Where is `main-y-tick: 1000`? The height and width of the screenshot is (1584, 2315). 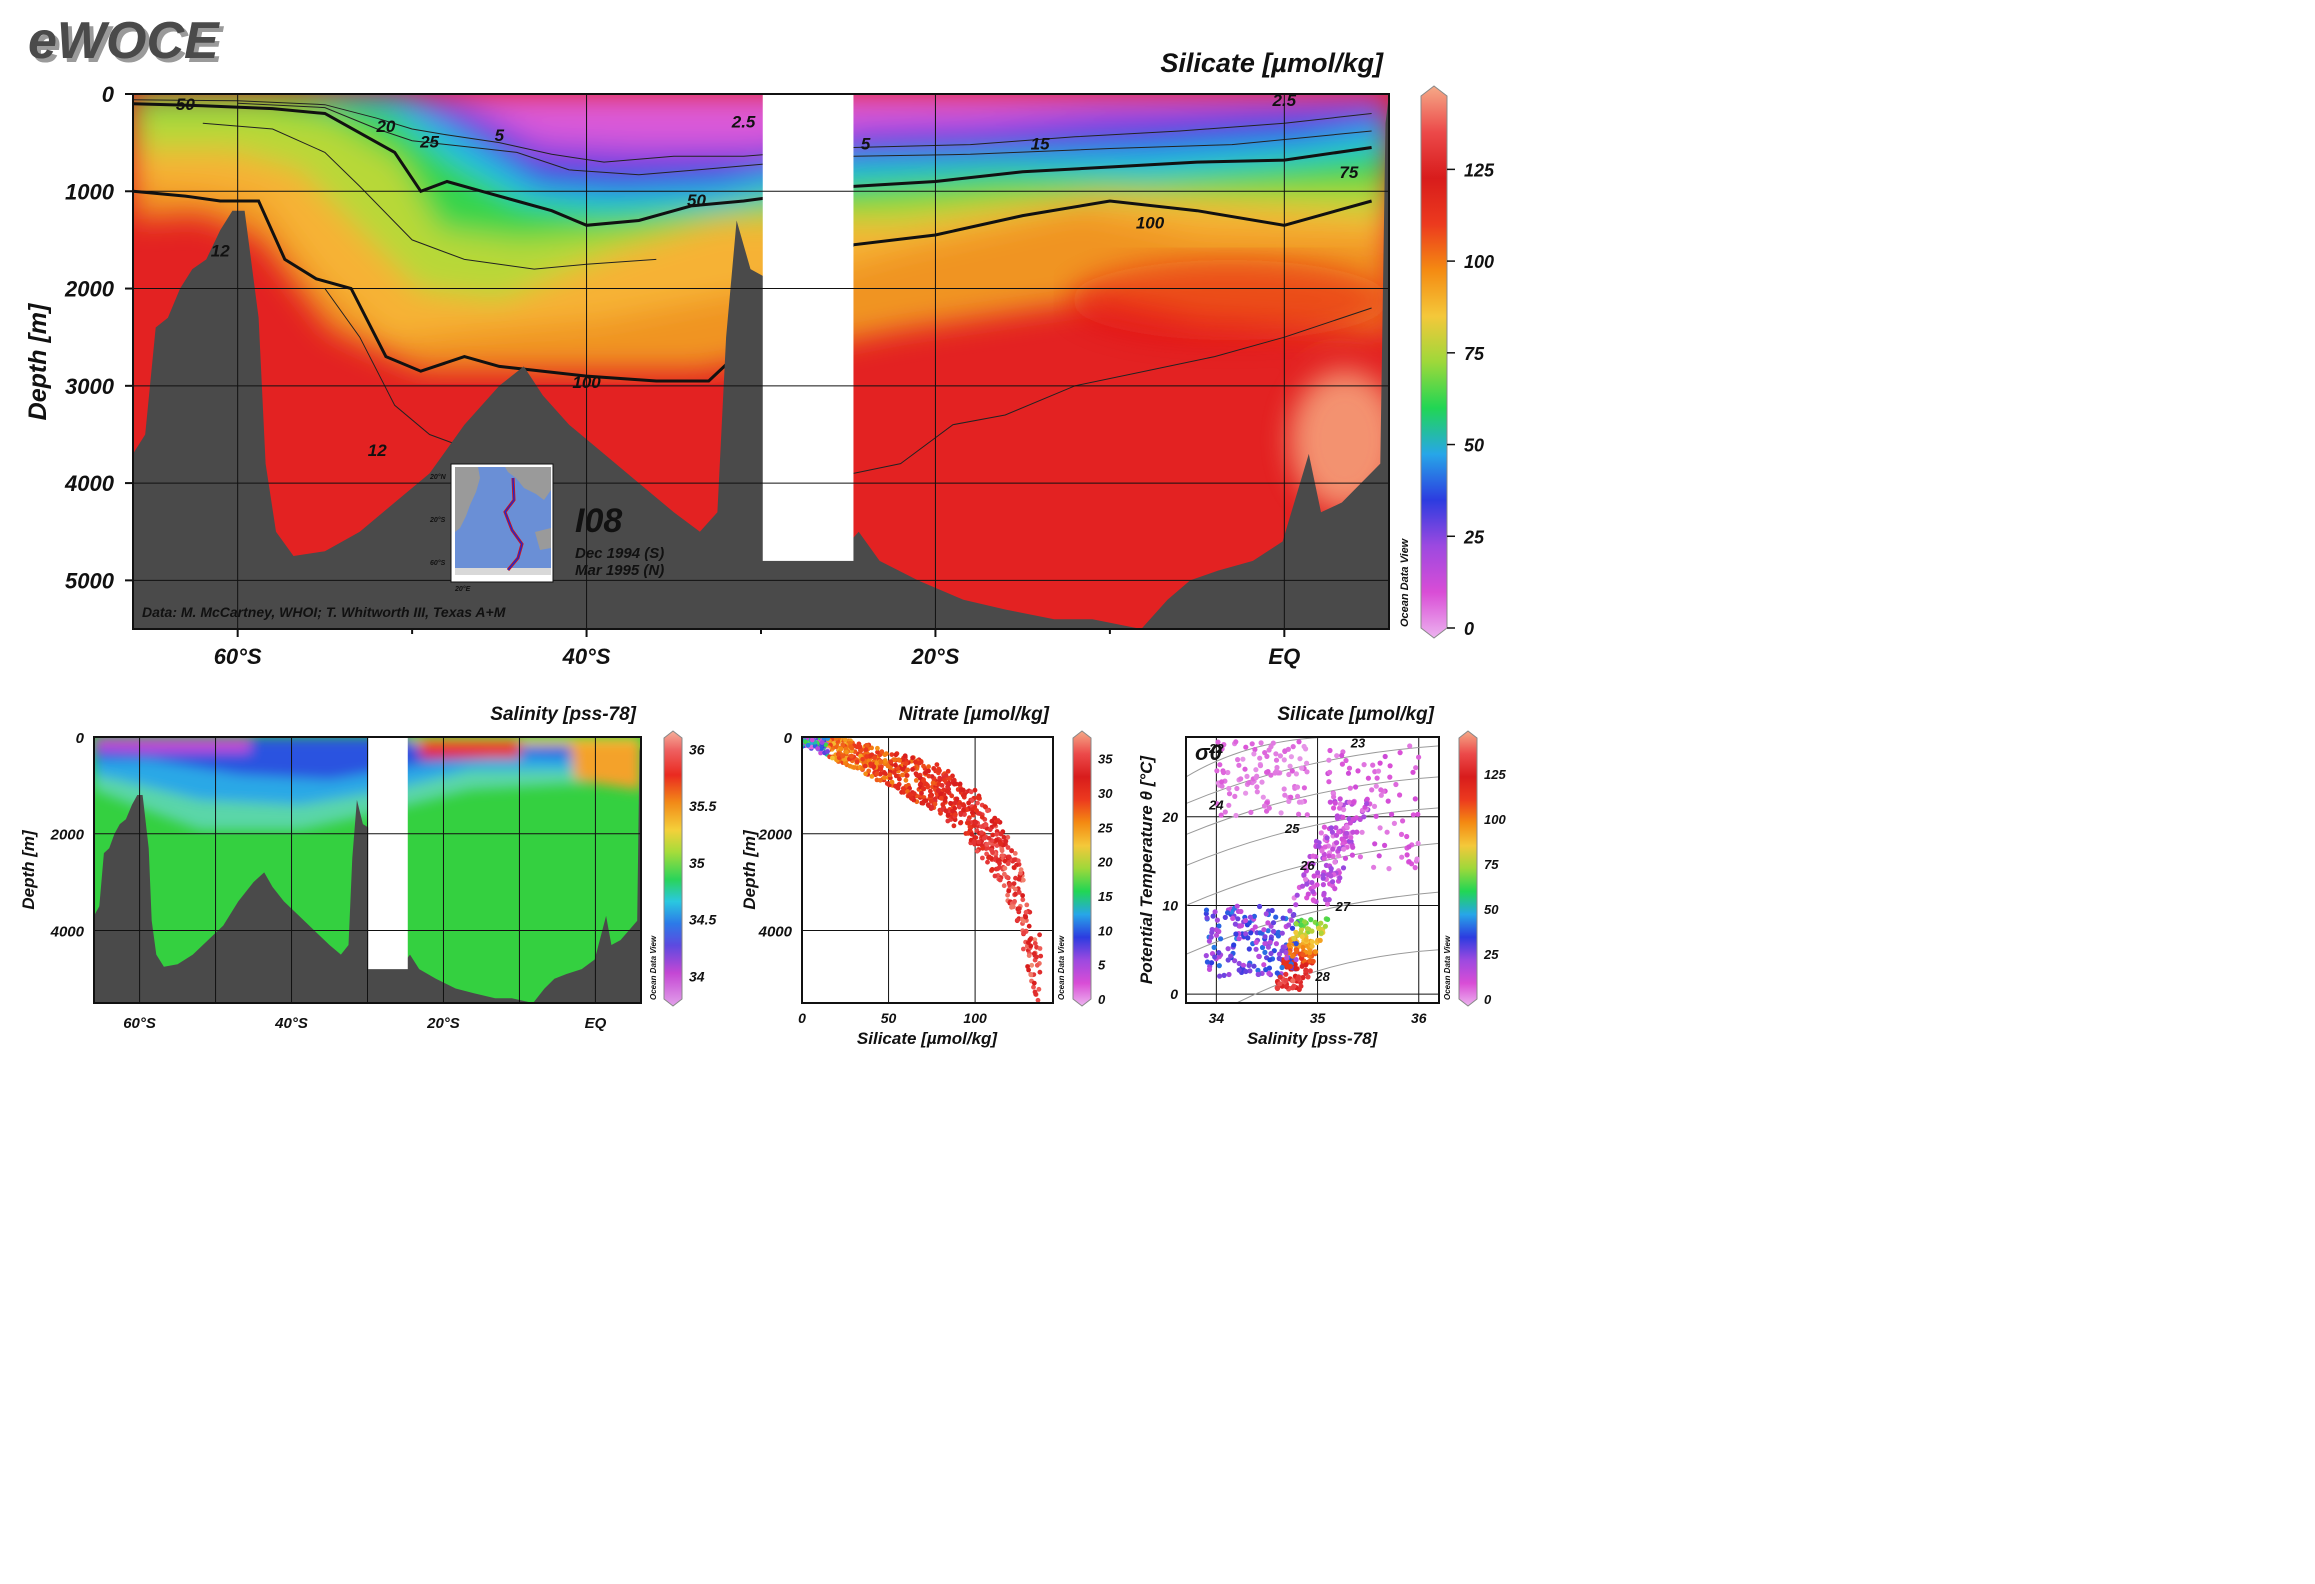
main-y-tick: 1000 is located at coordinates (90, 191).